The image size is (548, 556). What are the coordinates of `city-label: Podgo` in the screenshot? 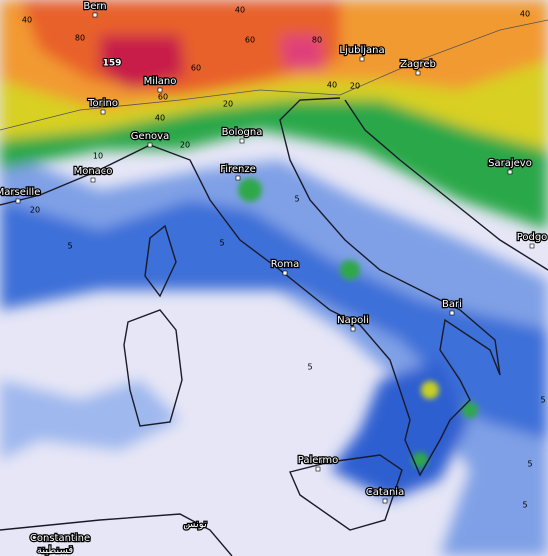 It's located at (532, 237).